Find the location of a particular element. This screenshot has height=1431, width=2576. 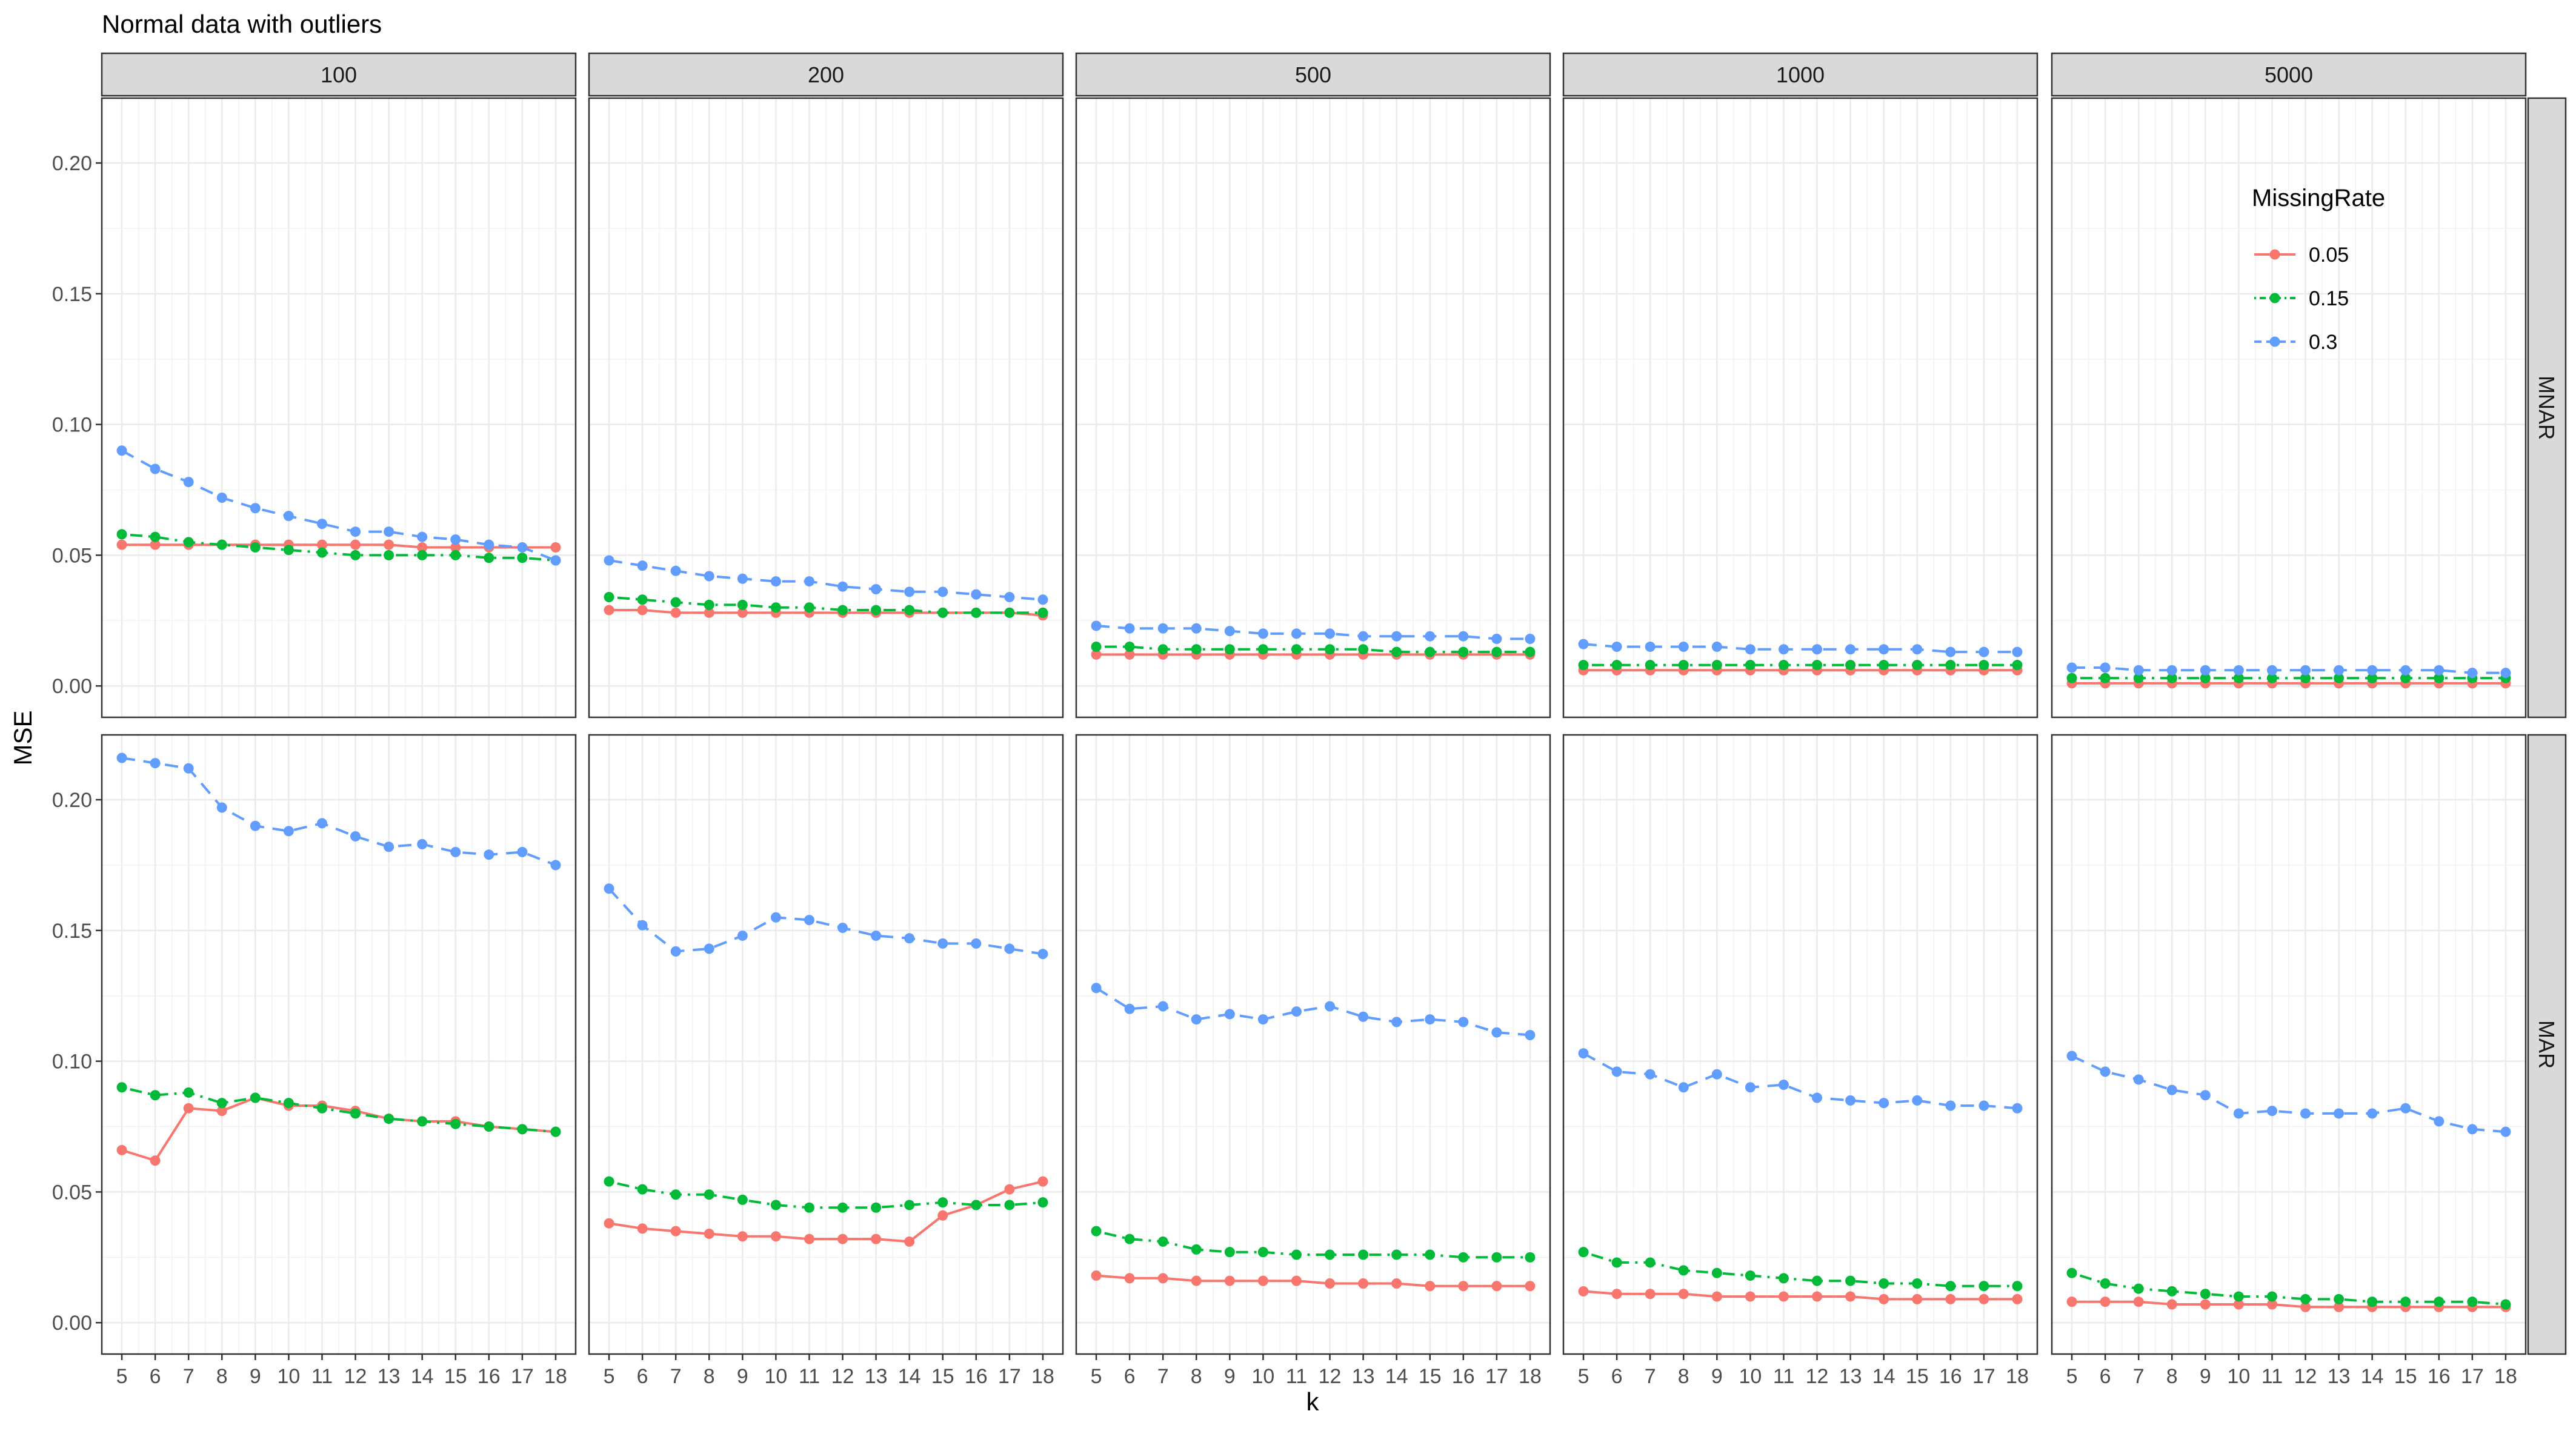

legend-key-point is located at coordinates (2274, 341).